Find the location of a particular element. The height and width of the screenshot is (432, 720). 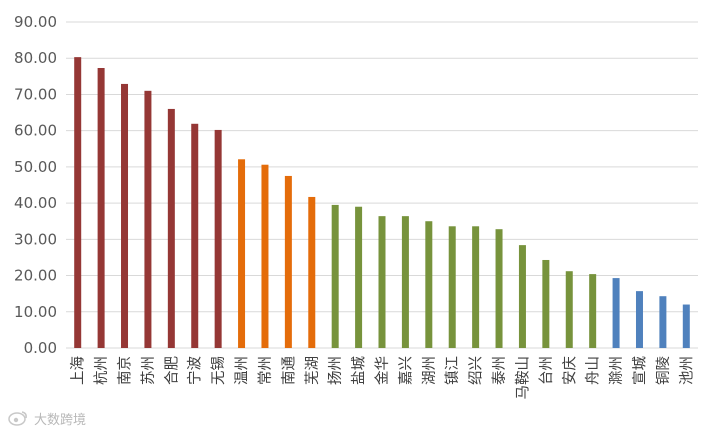

x-tick-label: 南京 is located at coordinates (125, 370).